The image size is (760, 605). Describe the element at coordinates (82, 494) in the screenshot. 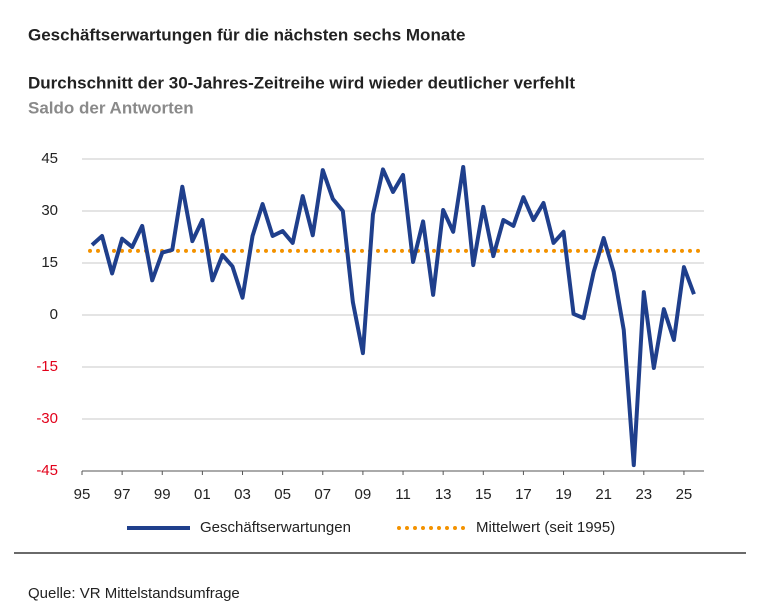

I see `x-tick-label: 95` at that location.